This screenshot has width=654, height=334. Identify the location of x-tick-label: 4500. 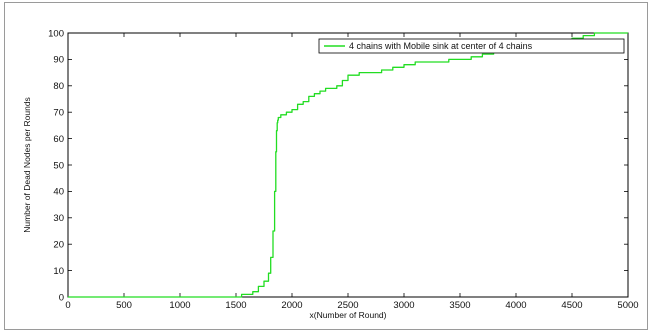
(571, 305).